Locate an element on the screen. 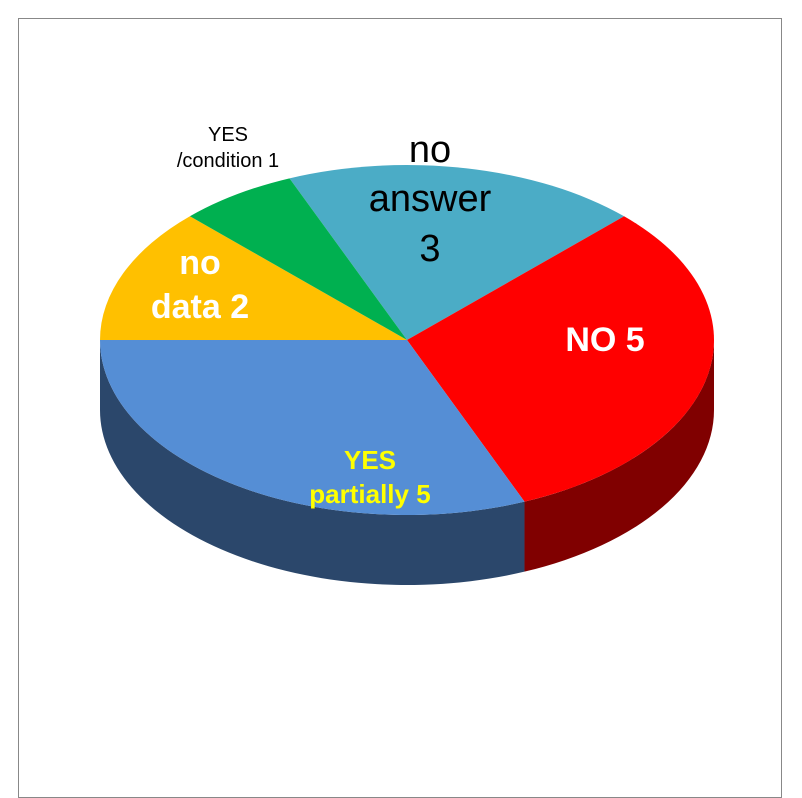  slice-side is located at coordinates (619, 456).